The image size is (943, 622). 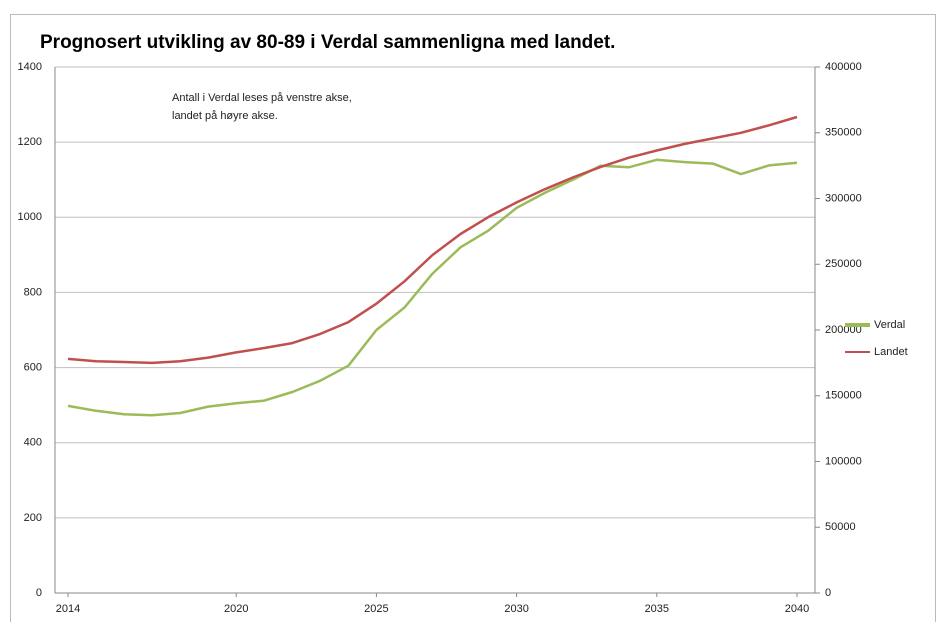 I want to click on y2-tick-label: 0, so click(x=828, y=593).